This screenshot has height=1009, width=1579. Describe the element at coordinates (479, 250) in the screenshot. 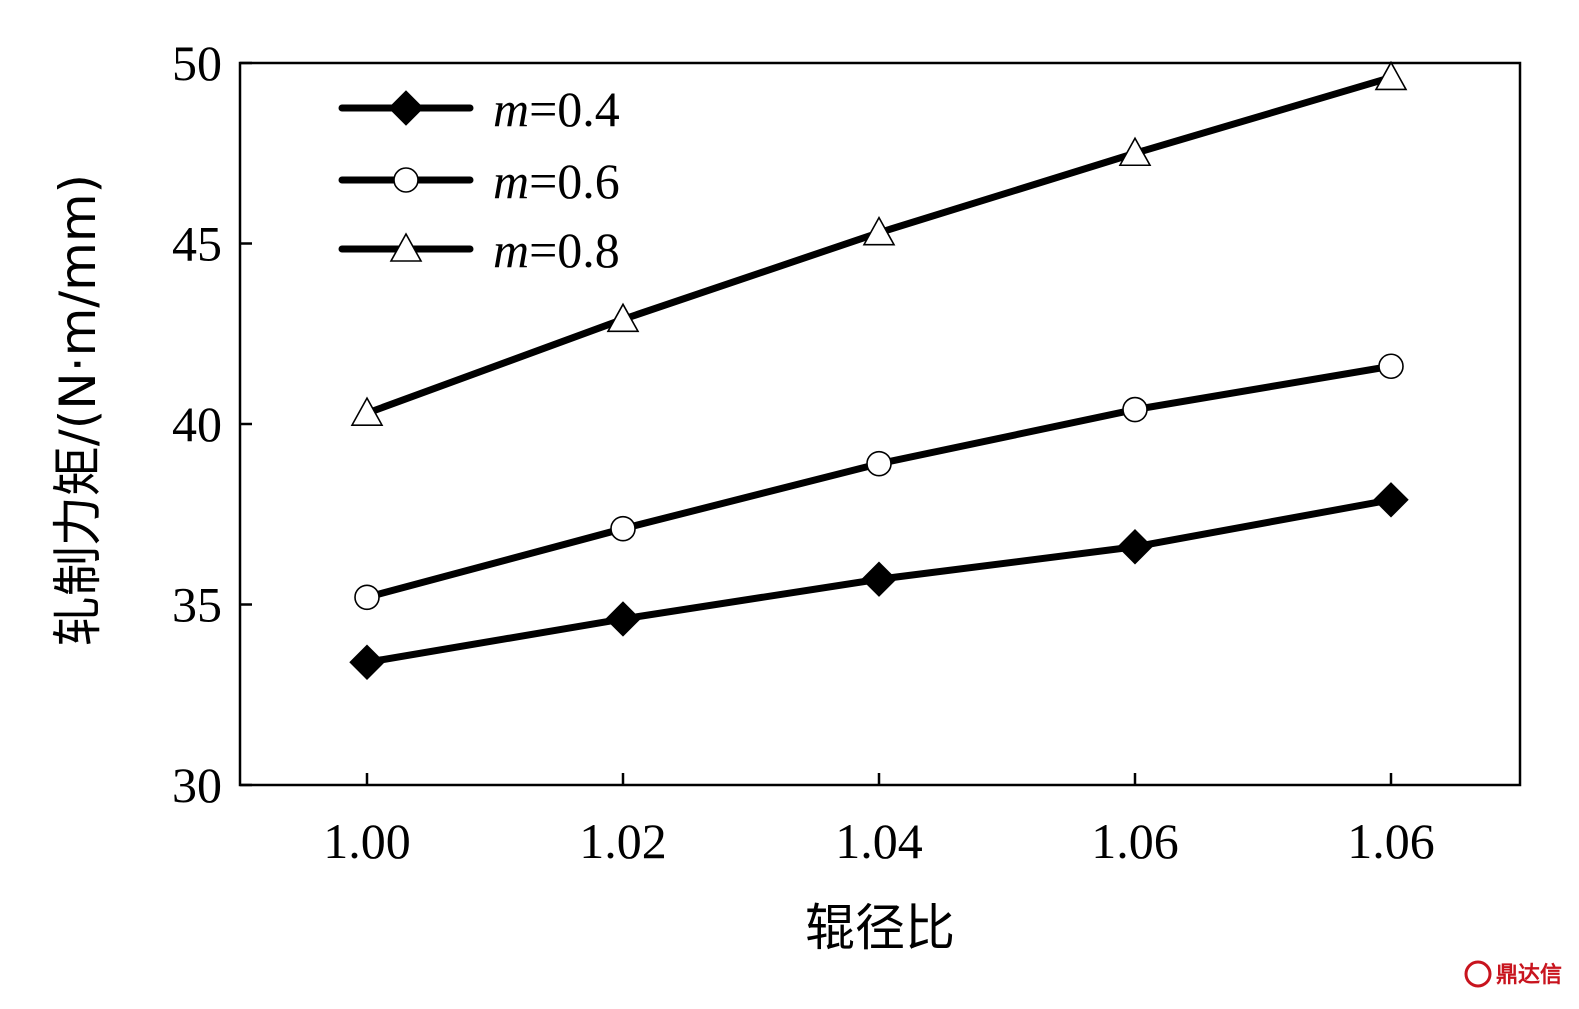

I see `legend-entry: m=0.8` at that location.